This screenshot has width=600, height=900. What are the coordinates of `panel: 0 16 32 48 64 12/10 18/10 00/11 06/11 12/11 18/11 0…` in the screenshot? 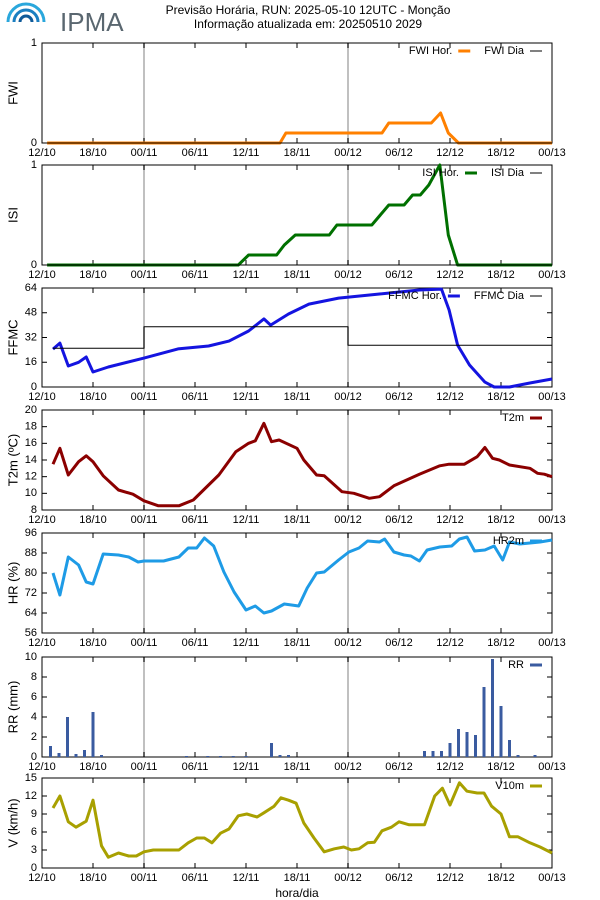 It's located at (285, 342).